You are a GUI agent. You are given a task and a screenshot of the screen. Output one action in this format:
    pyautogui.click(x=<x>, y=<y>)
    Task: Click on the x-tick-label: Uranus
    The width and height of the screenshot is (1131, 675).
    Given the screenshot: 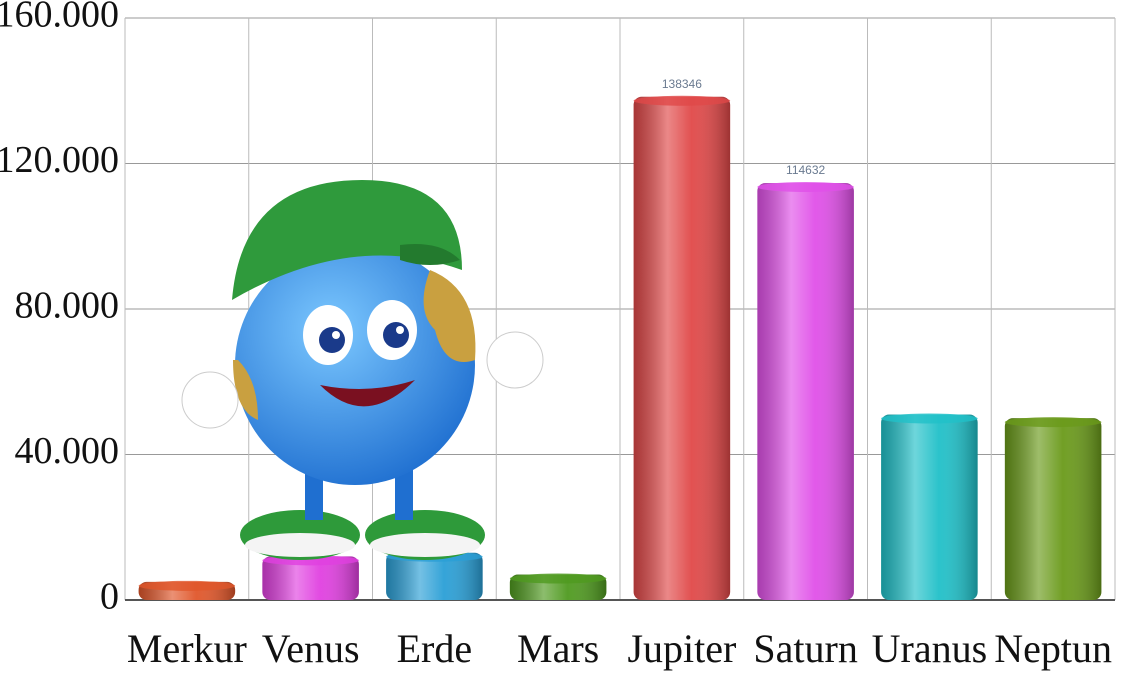 What is the action you would take?
    pyautogui.click(x=930, y=648)
    